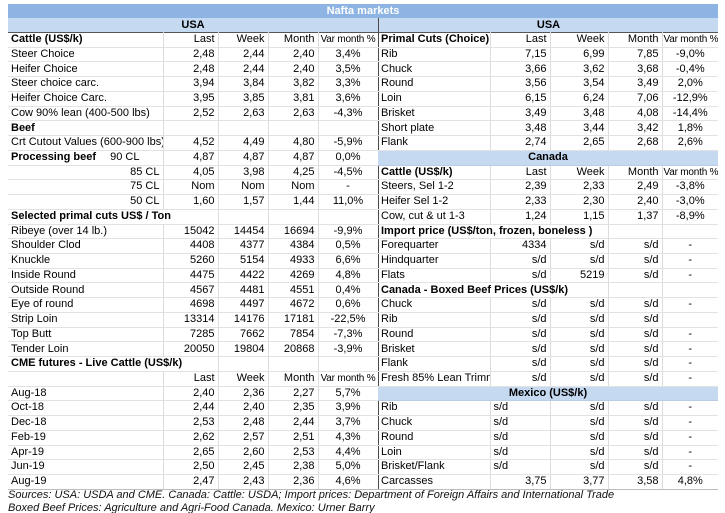 The width and height of the screenshot is (725, 513). What do you see at coordinates (579, 114) in the screenshot?
I see `cell-week: 3,48` at bounding box center [579, 114].